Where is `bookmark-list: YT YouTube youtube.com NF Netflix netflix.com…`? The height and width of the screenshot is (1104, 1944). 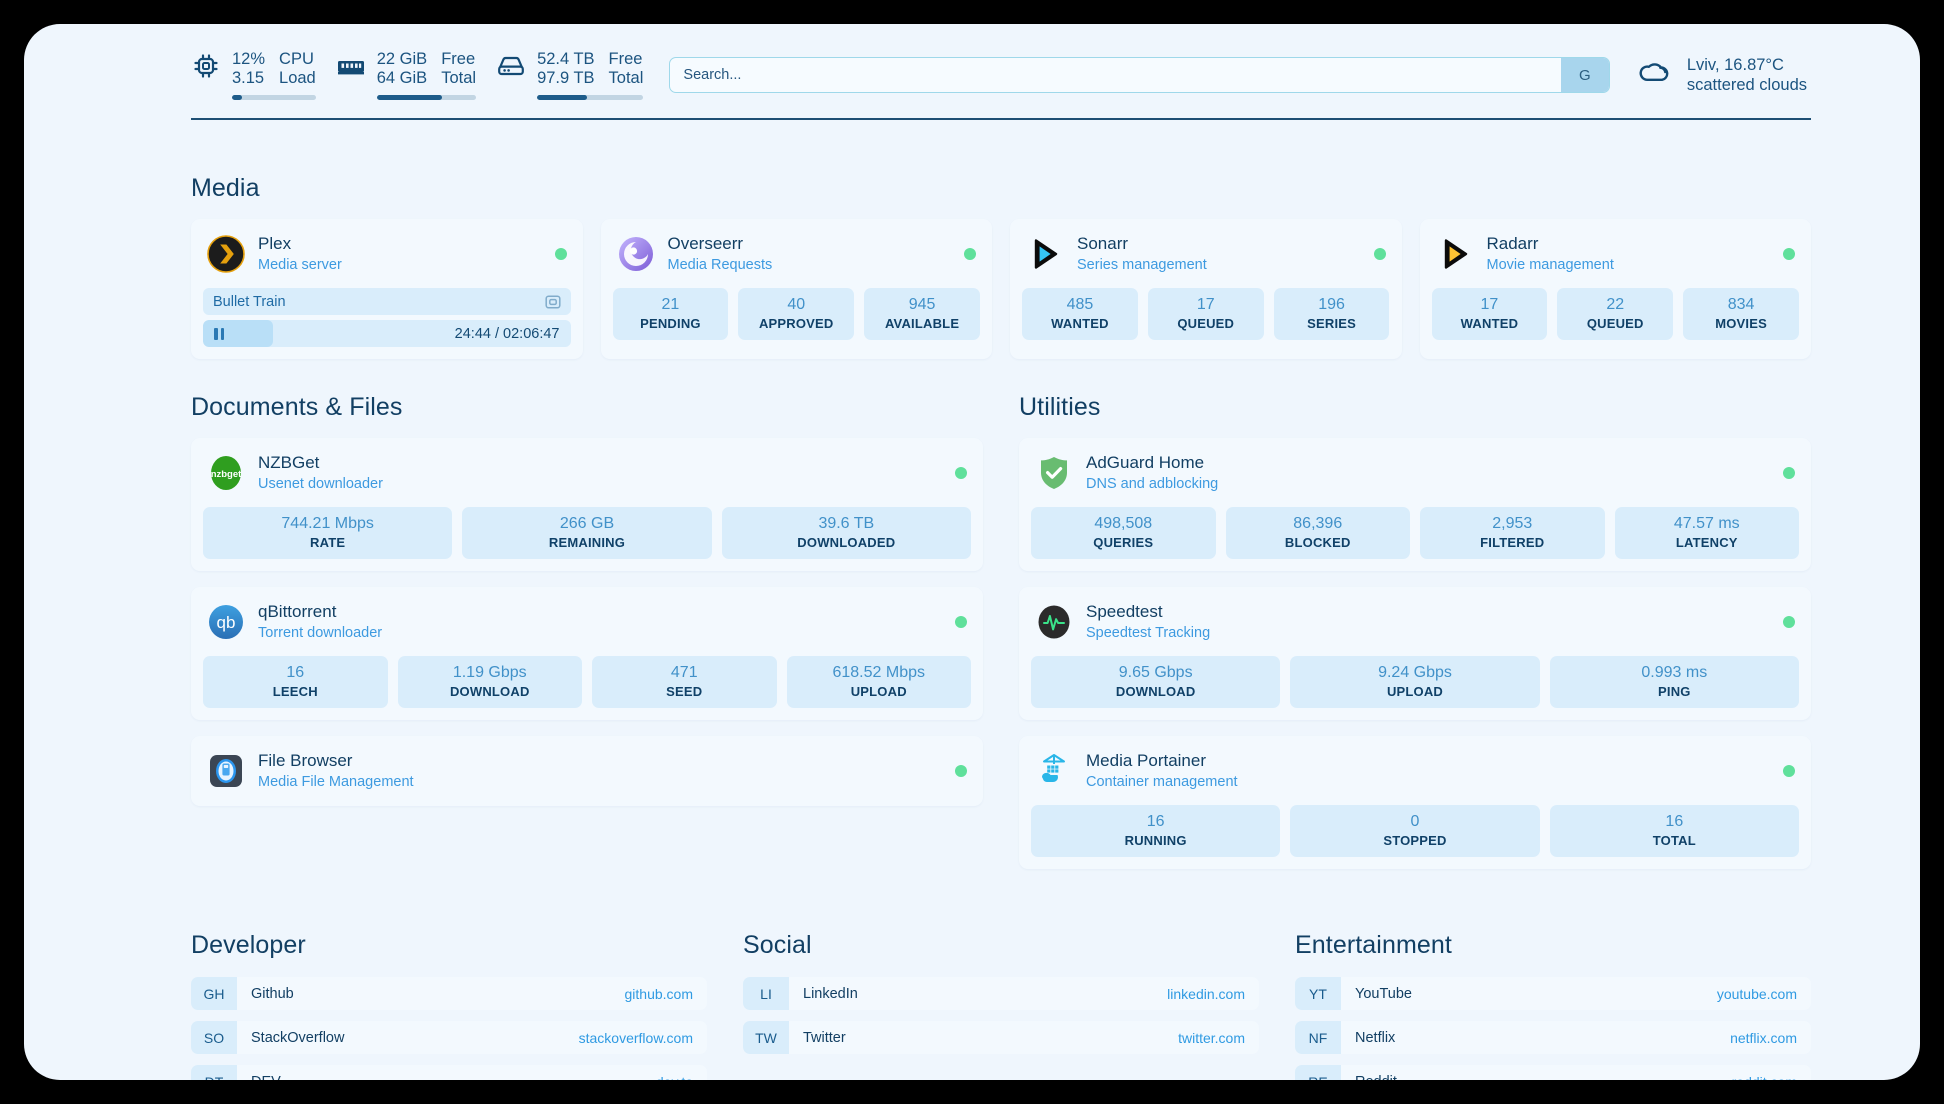
bookmark-list: YT YouTube youtube.com NF Netflix netflix.com… is located at coordinates (1553, 1028).